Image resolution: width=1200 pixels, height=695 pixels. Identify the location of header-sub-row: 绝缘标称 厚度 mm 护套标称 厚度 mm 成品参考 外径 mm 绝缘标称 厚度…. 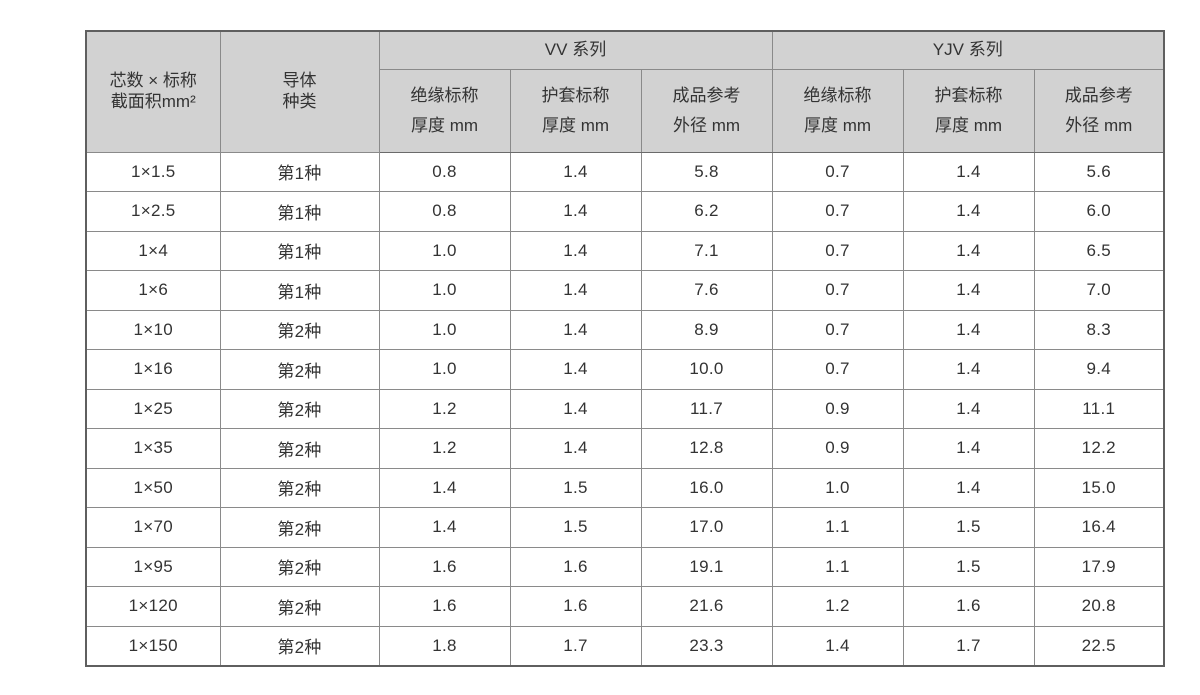
(625, 110).